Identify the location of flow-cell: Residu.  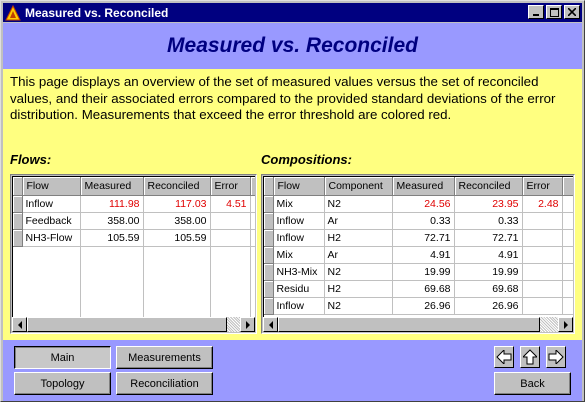
(299, 289).